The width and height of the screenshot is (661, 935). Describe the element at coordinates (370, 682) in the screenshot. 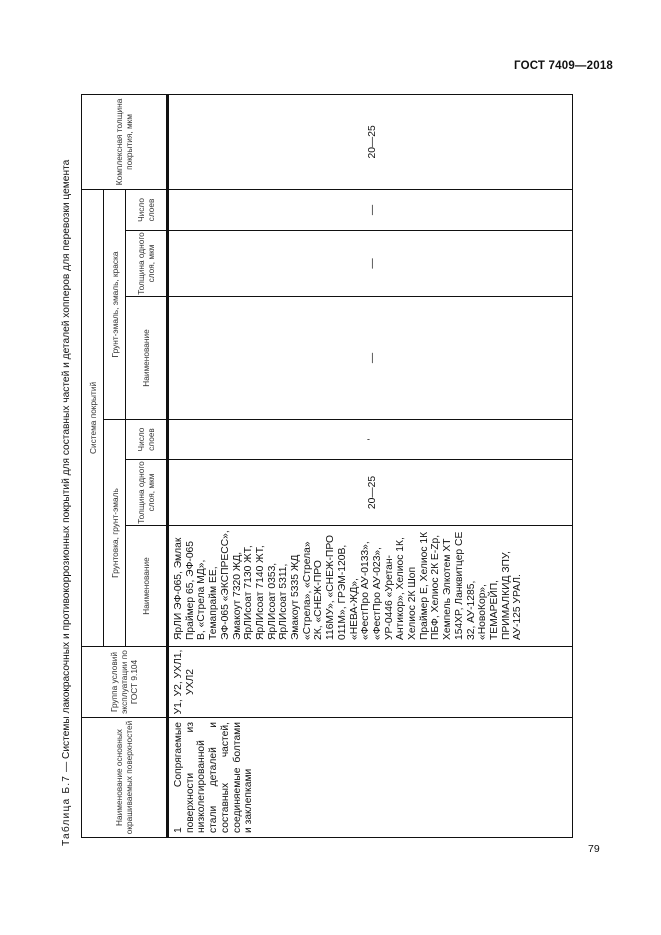

I see `cell-group: У1, У2, УХЛ1, УХЛ2` at that location.